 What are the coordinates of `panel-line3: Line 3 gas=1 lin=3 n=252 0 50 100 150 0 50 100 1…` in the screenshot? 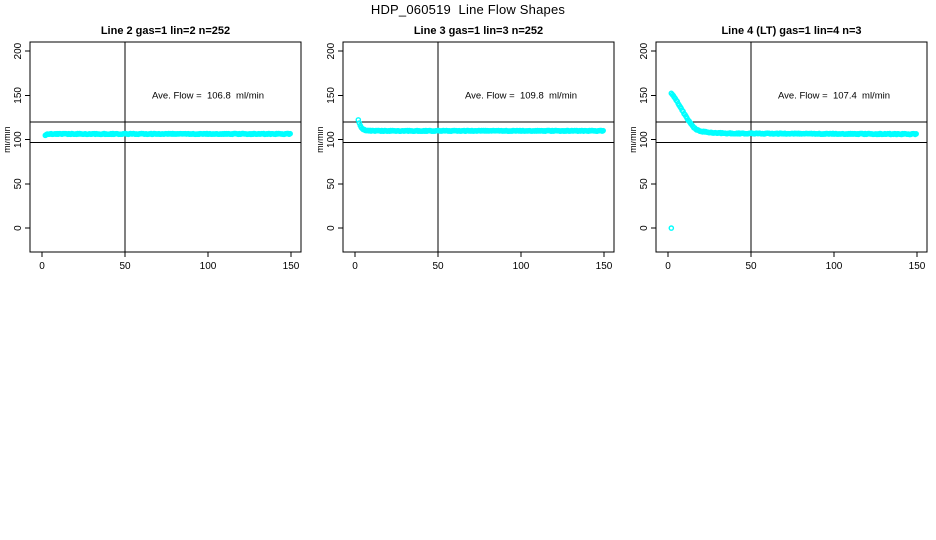 It's located at (466, 148).